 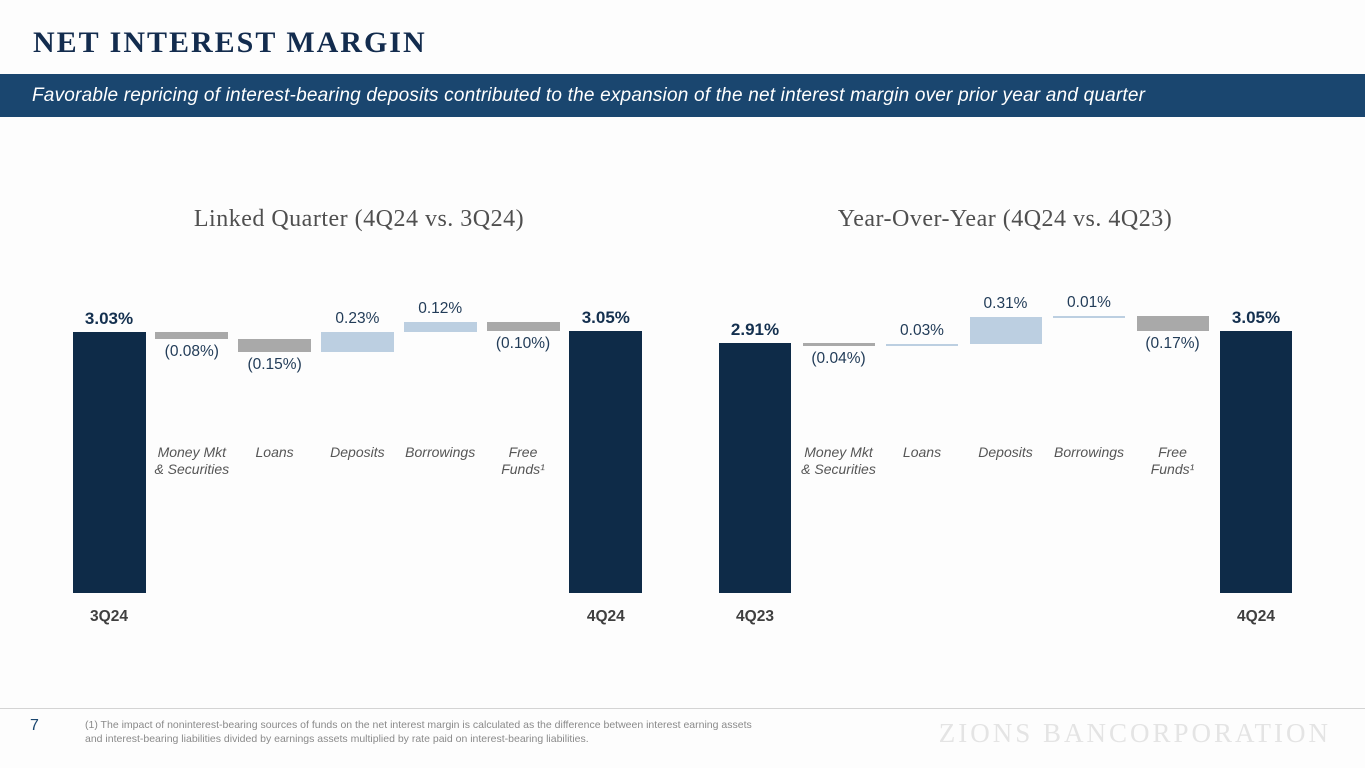 I want to click on axis-label-4q23: 4Q23, so click(x=755, y=616).